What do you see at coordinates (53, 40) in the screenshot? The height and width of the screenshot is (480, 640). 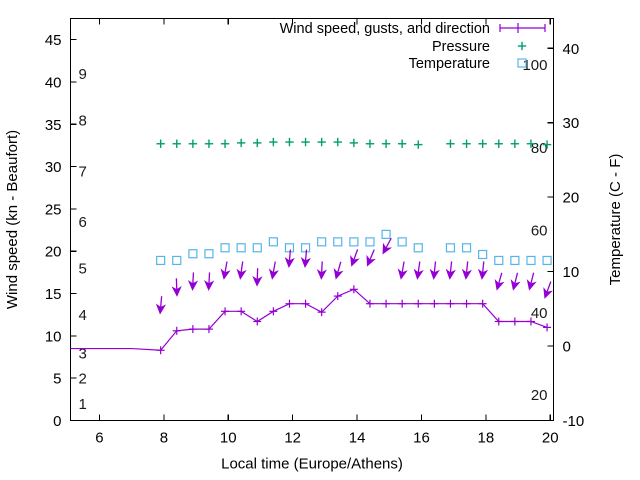 I see `y-tick-label: 45` at bounding box center [53, 40].